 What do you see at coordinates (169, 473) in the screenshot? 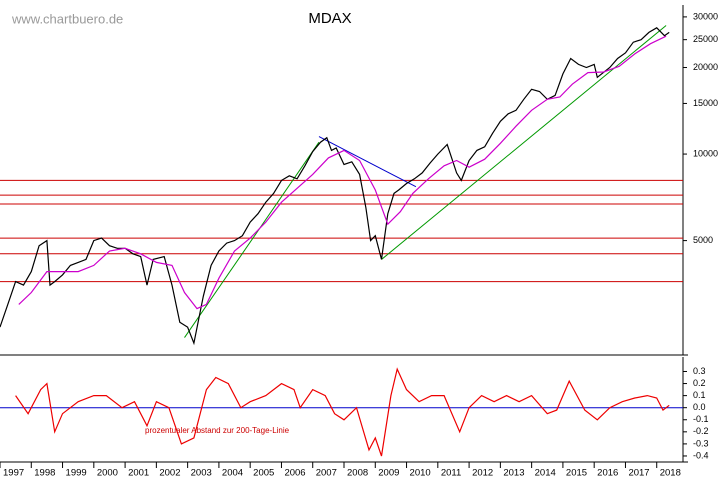
I see `x-tick-label: 2002` at bounding box center [169, 473].